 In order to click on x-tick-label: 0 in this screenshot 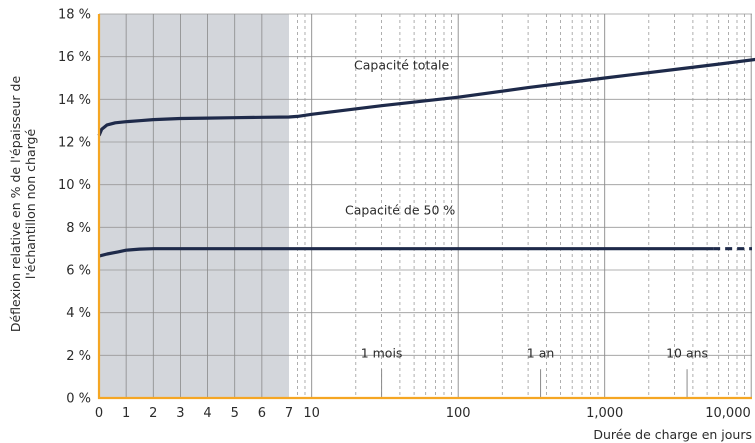, I will do `click(99, 413)`.